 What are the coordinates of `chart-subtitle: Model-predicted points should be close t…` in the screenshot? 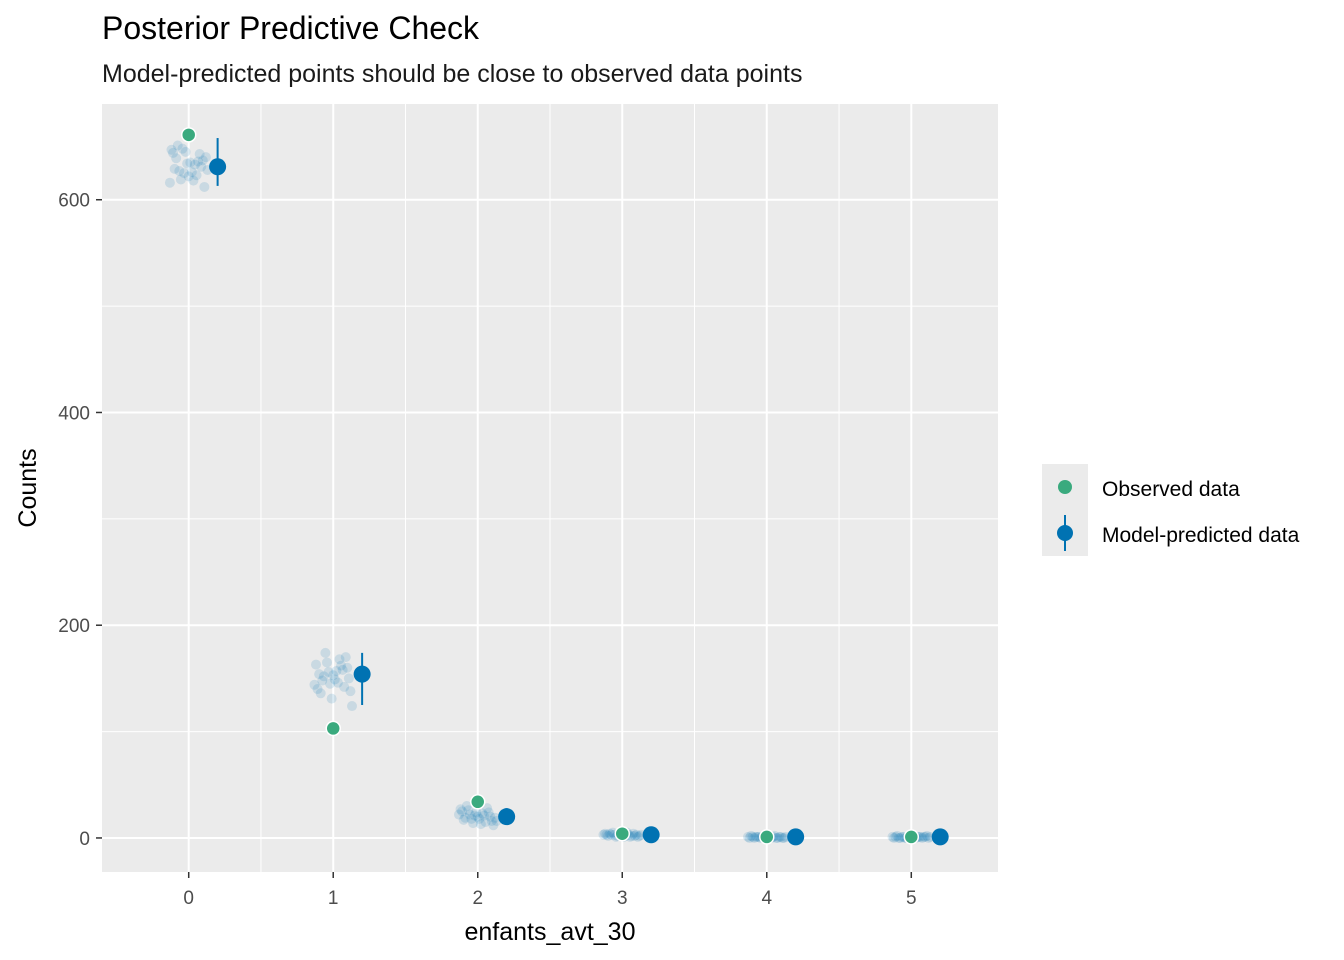 It's located at (452, 74).